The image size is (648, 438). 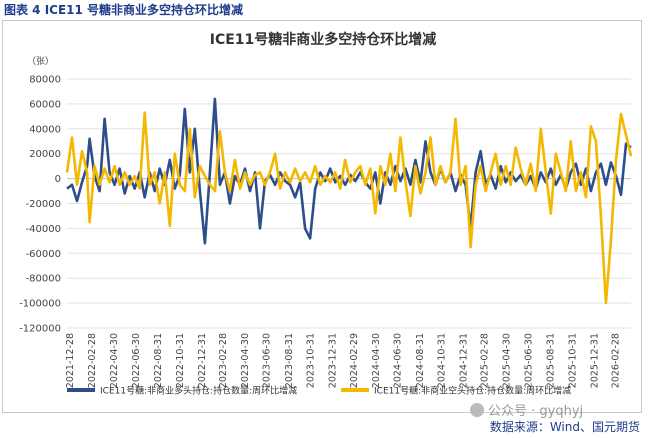 What do you see at coordinates (311, 360) in the screenshot?
I see `x-tick-label: 2023-10-31` at bounding box center [311, 360].